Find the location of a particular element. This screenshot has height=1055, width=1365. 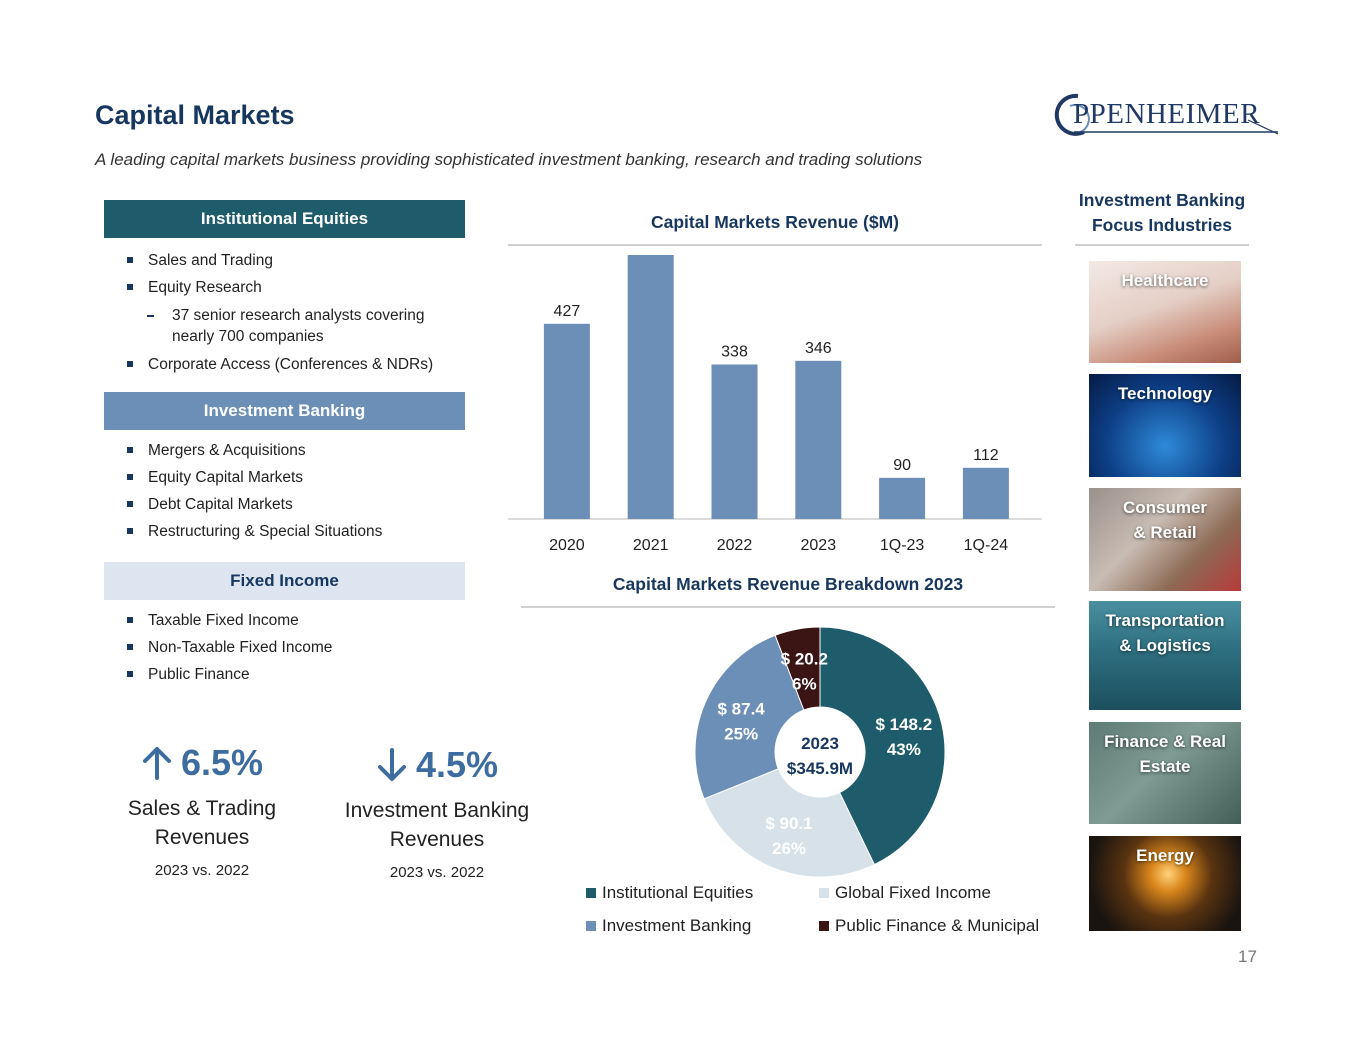

bar-value-label: 112 is located at coordinates (986, 455).